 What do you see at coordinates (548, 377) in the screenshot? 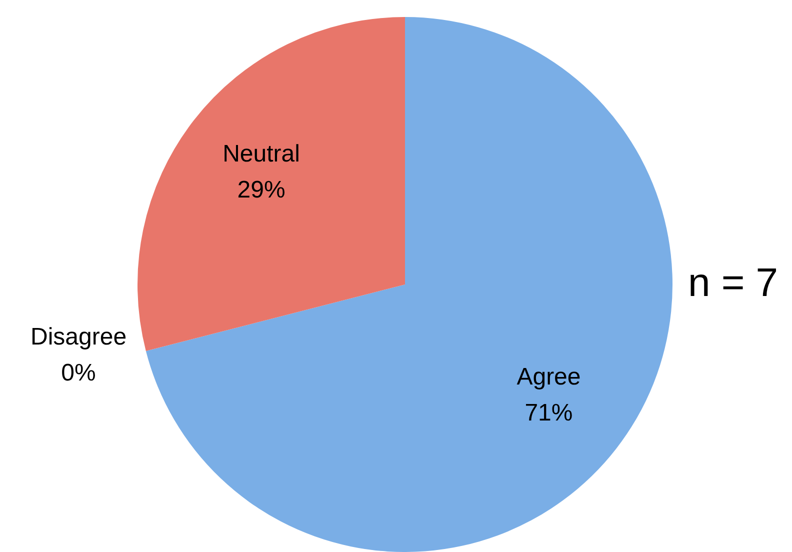
I see `slice-label: Agree` at bounding box center [548, 377].